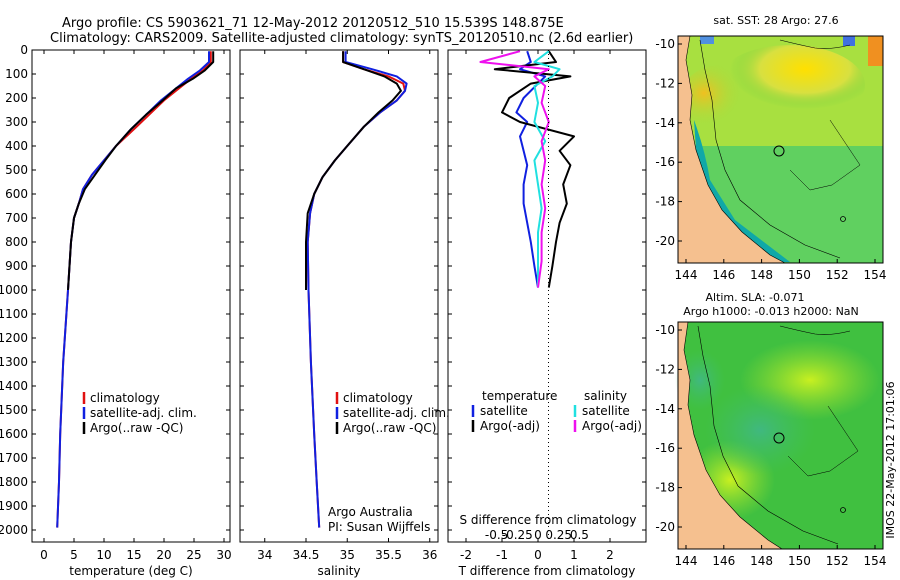 This screenshot has height=580, width=900. I want to click on legend-sal-argo: Argo(-adj), so click(612, 426).